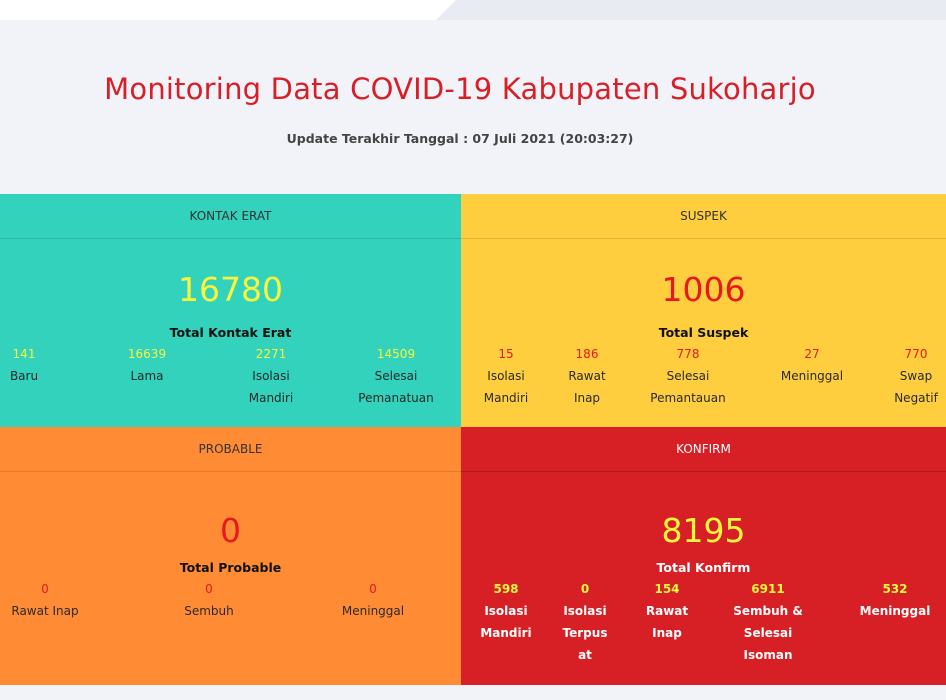 The height and width of the screenshot is (700, 946). What do you see at coordinates (585, 633) in the screenshot?
I see `stat-label-line2: Terpus` at bounding box center [585, 633].